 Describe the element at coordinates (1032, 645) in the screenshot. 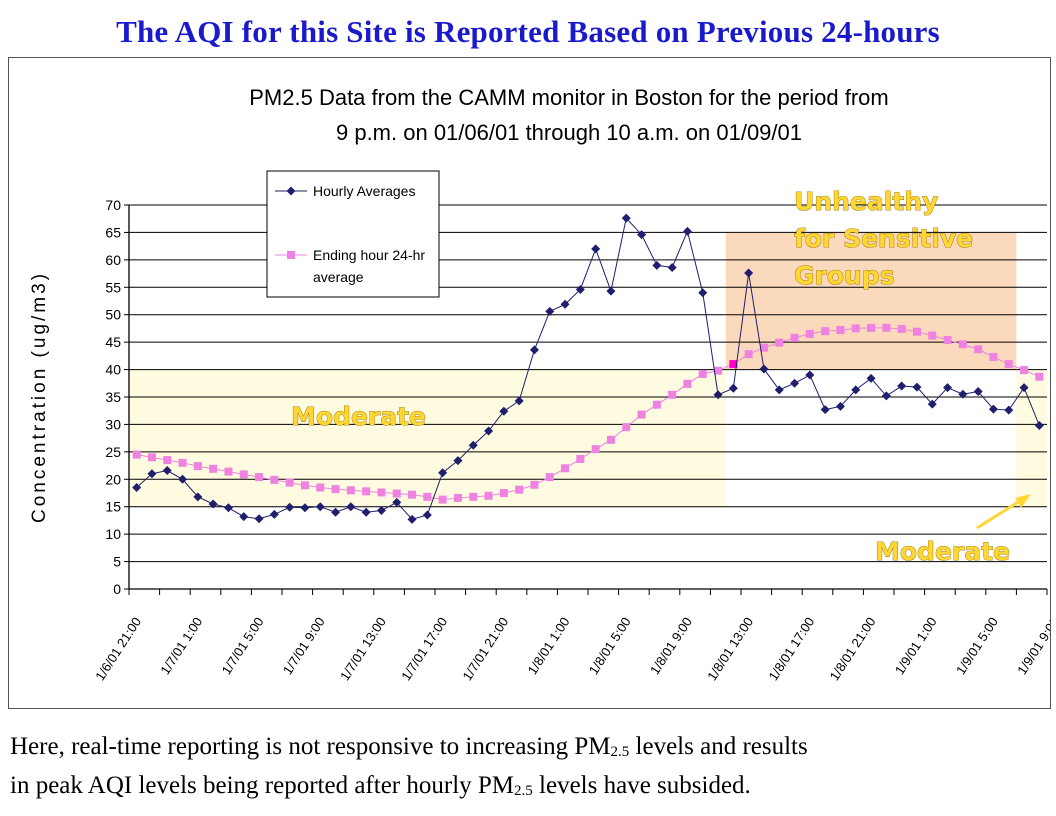

I see `x-tick-label: 1/9/01 9:00` at that location.